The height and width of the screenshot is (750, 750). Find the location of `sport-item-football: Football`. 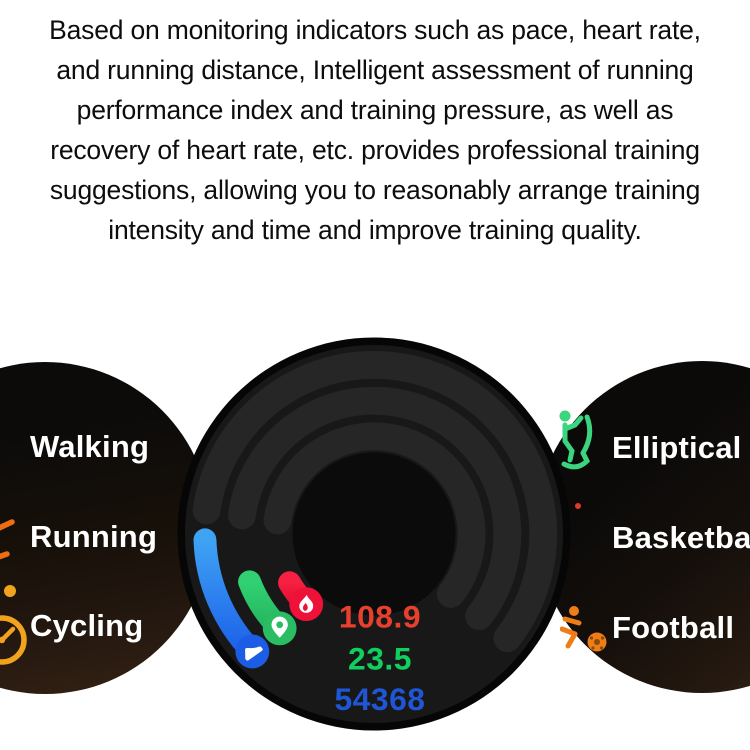

sport-item-football: Football is located at coordinates (673, 628).